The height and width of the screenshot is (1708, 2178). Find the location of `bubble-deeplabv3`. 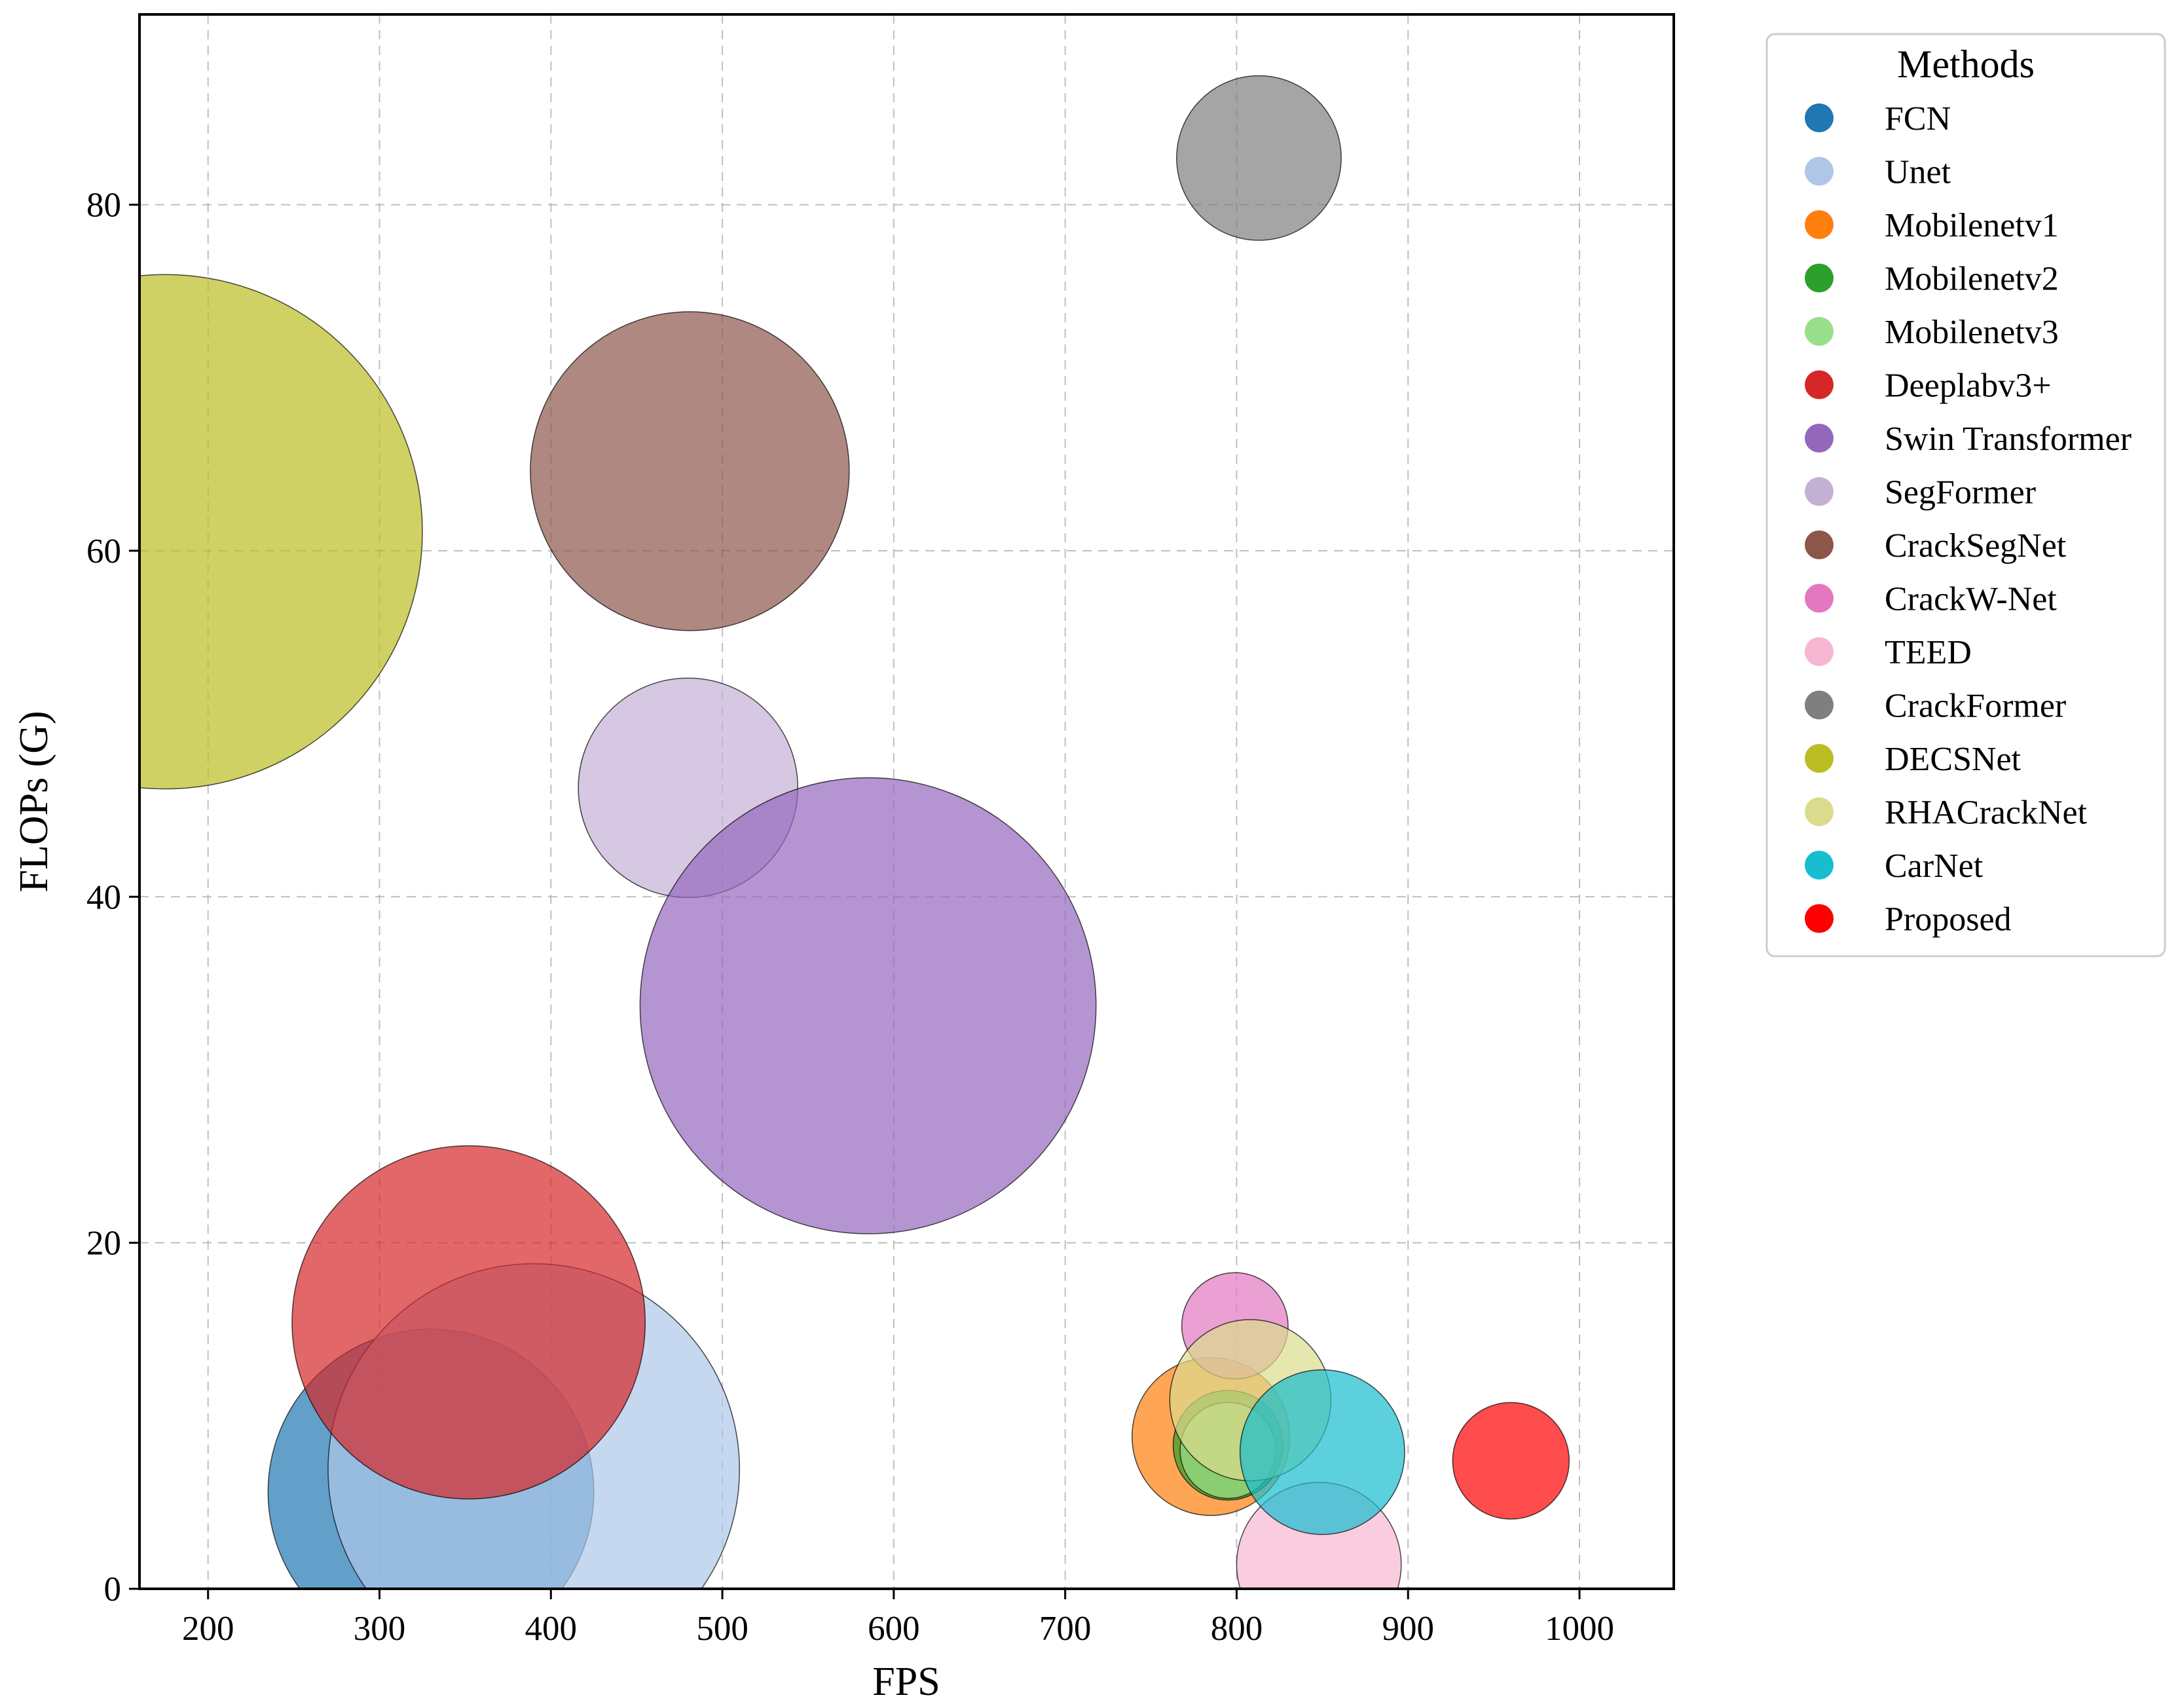

bubble-deeplabv3 is located at coordinates (468, 1322).